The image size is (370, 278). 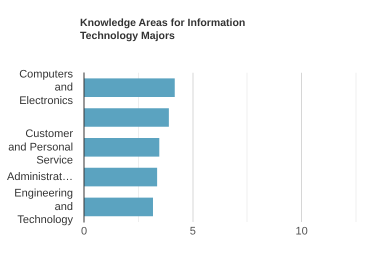 I want to click on y-tick-label: Customer and Personal Service, so click(x=41, y=147).